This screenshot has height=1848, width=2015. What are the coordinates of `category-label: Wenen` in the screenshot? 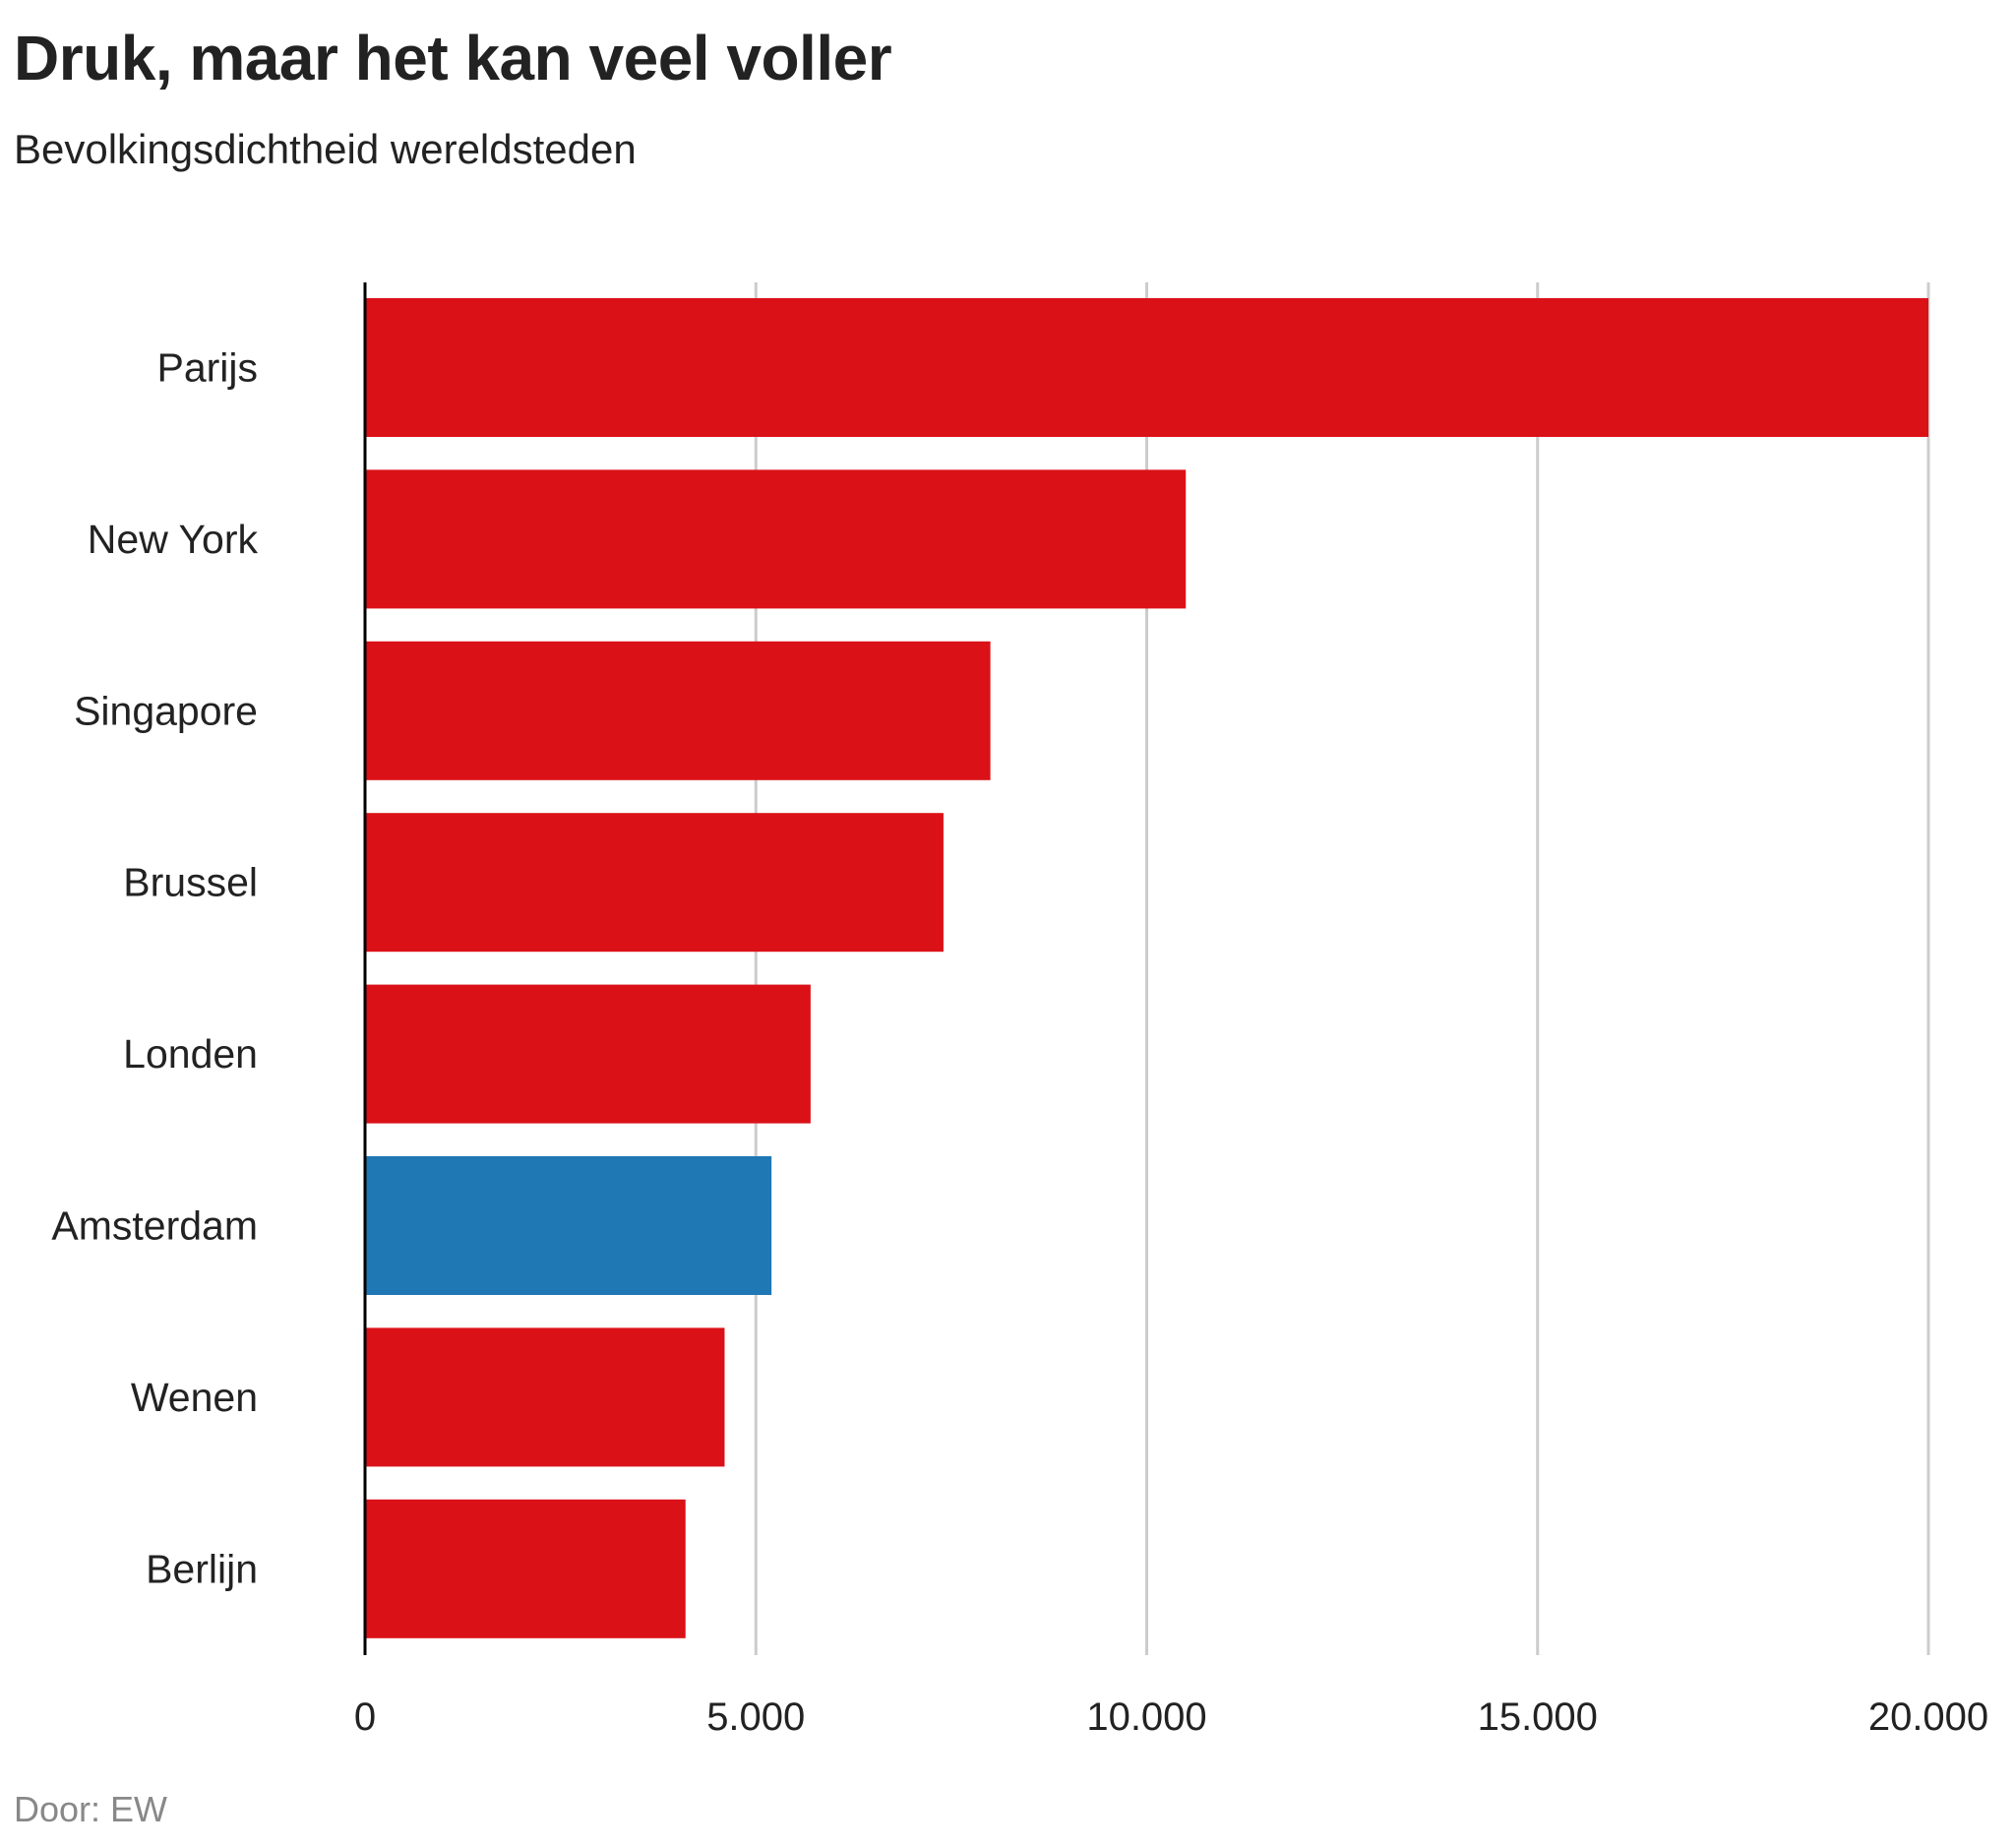 It's located at (194, 1397).